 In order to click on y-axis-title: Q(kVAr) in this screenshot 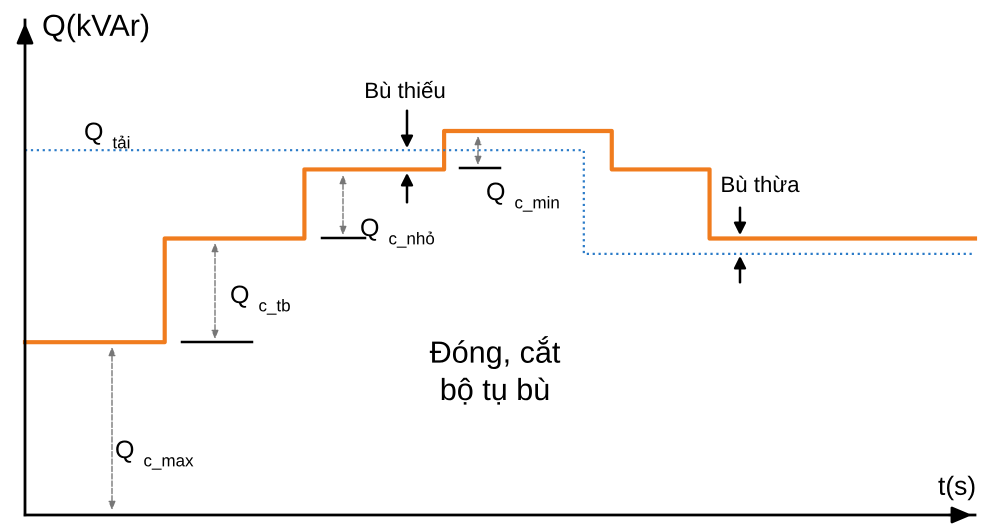, I will do `click(95, 28)`.